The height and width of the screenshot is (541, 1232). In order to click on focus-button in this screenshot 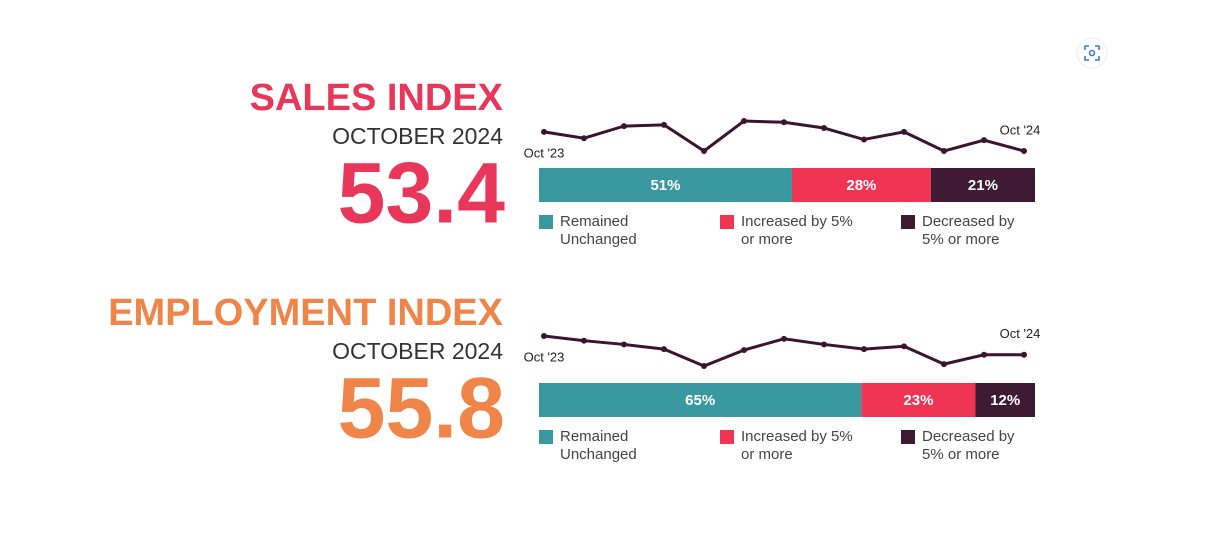, I will do `click(1092, 53)`.